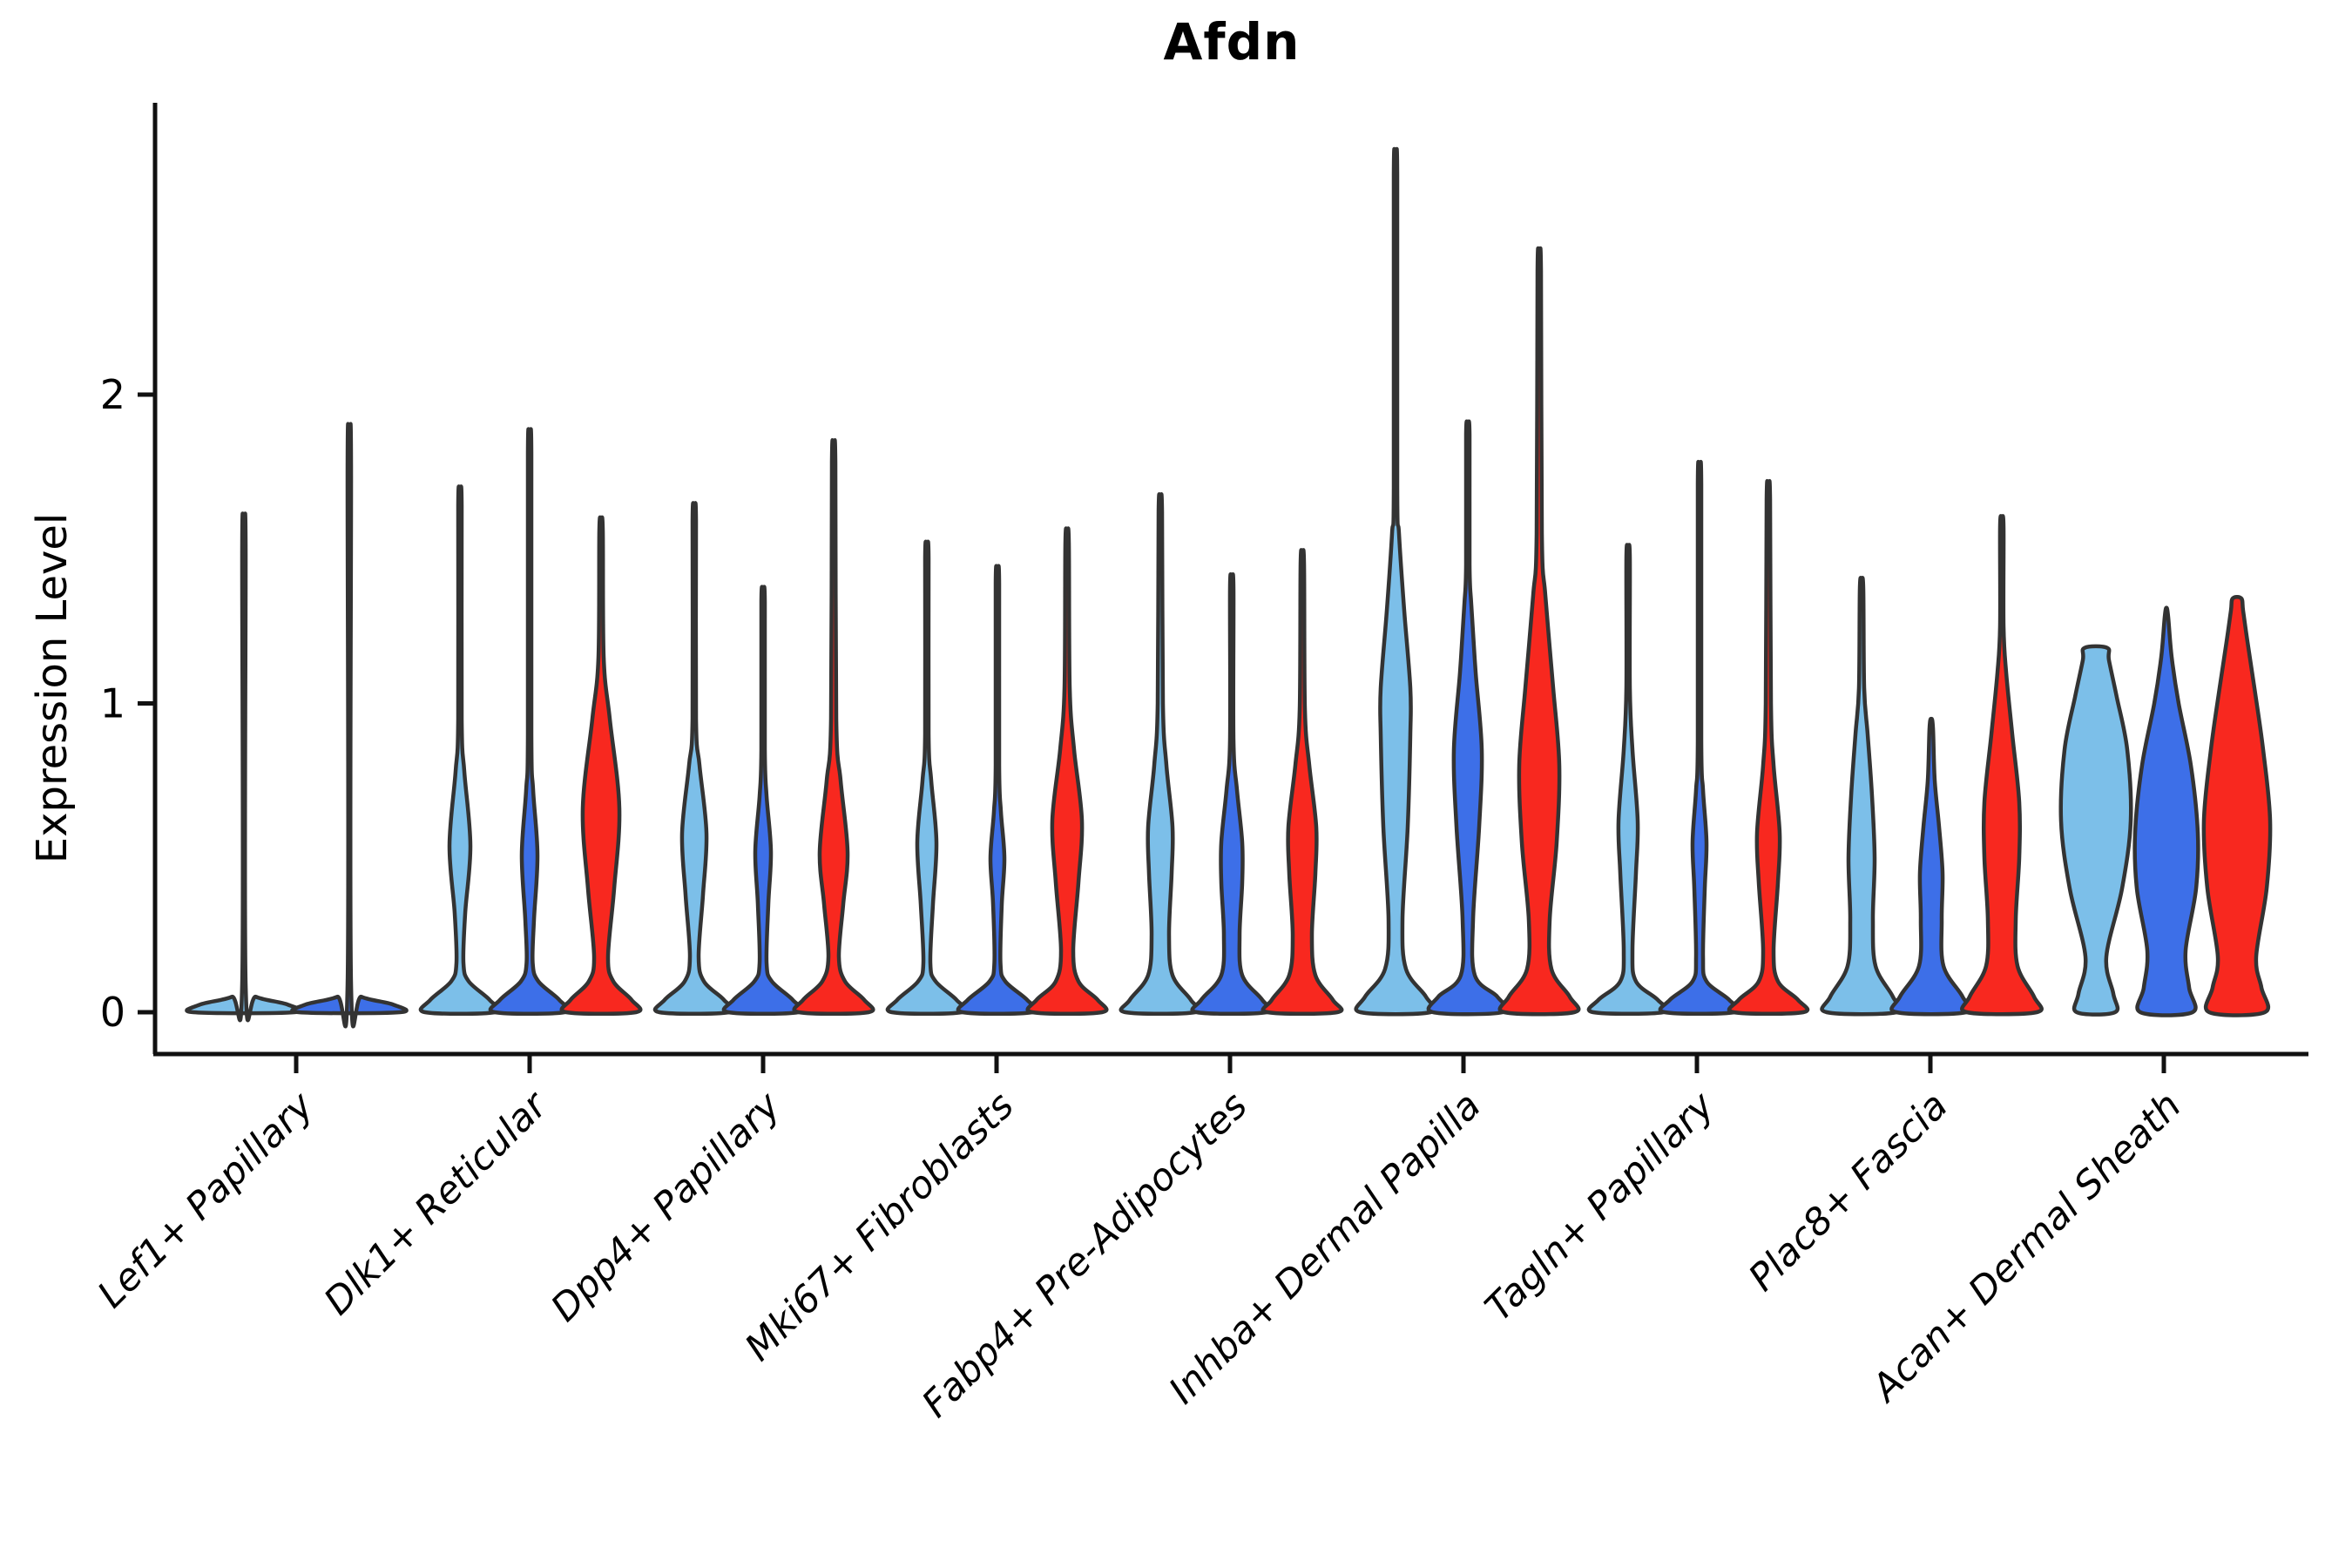 This screenshot has width=2352, height=1568. Describe the element at coordinates (460, 751) in the screenshot. I see `violin-dlk1-reticular-light_blue` at that location.